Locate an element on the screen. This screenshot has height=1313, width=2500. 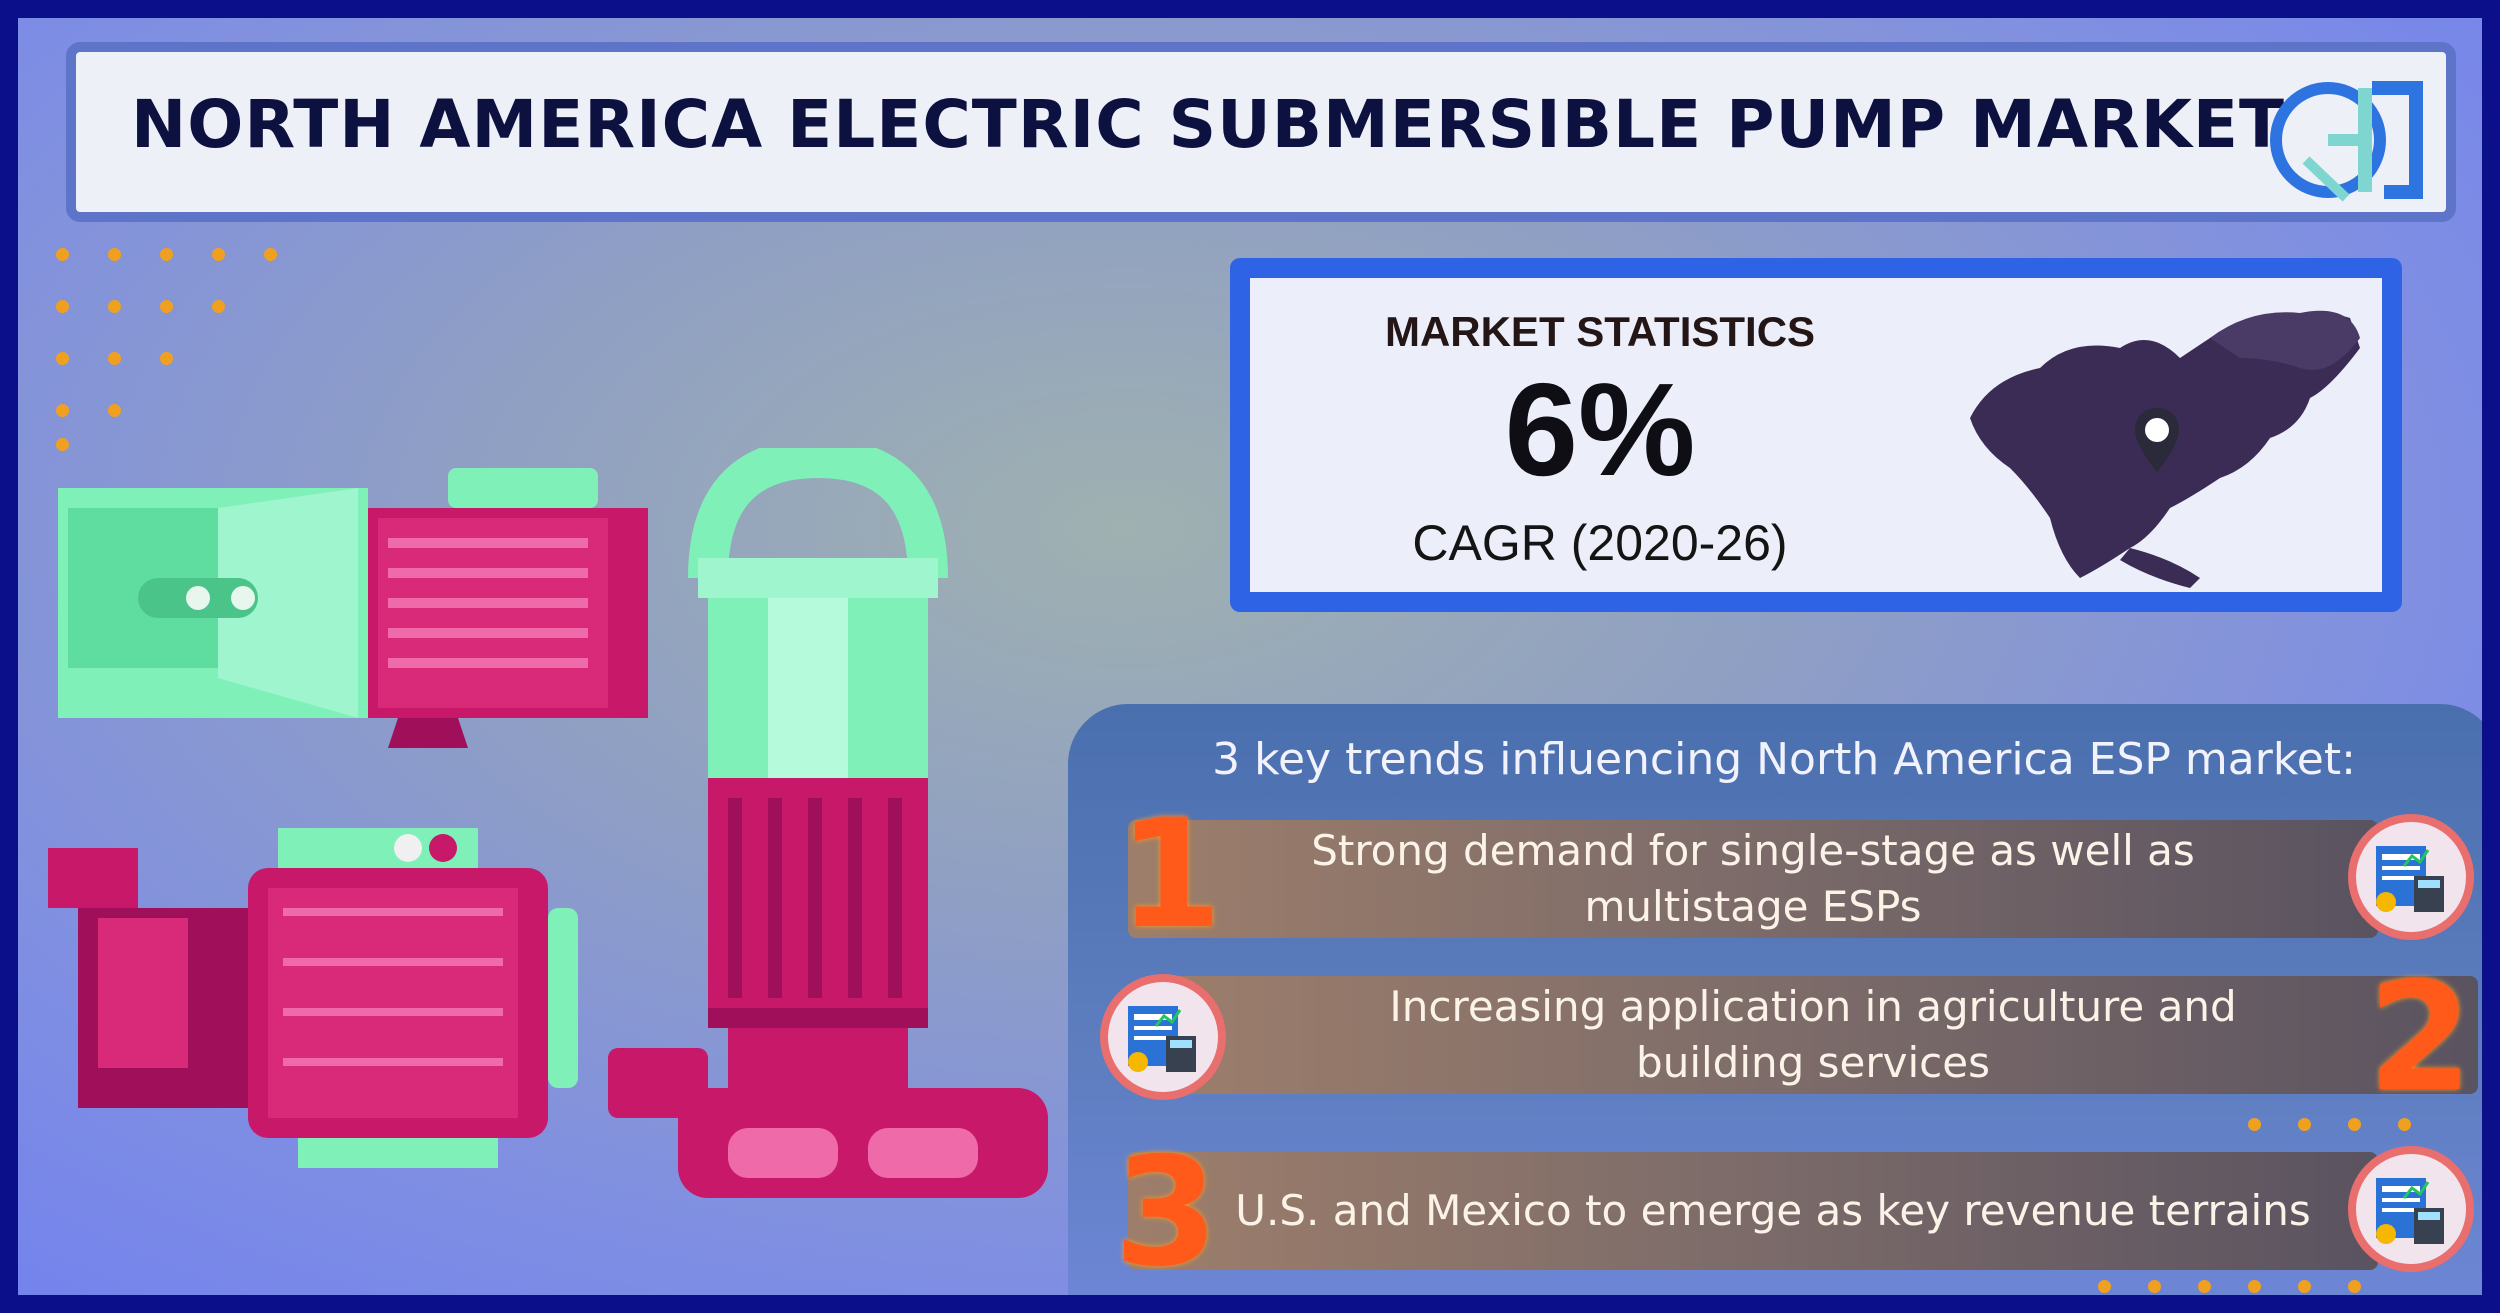
trend-number-3: 3 is located at coordinates (1166, 1213).